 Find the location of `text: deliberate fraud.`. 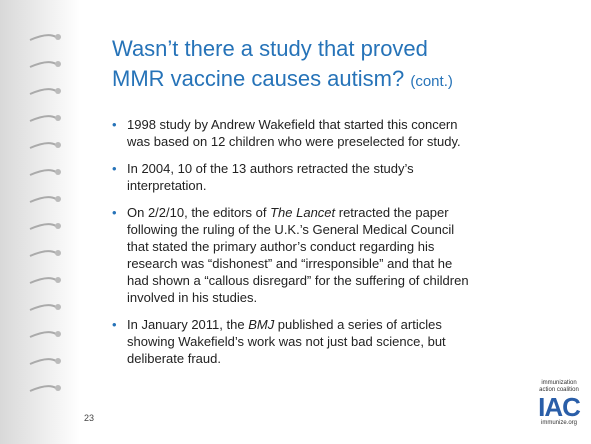

text: deliberate fraud. is located at coordinates (174, 358).